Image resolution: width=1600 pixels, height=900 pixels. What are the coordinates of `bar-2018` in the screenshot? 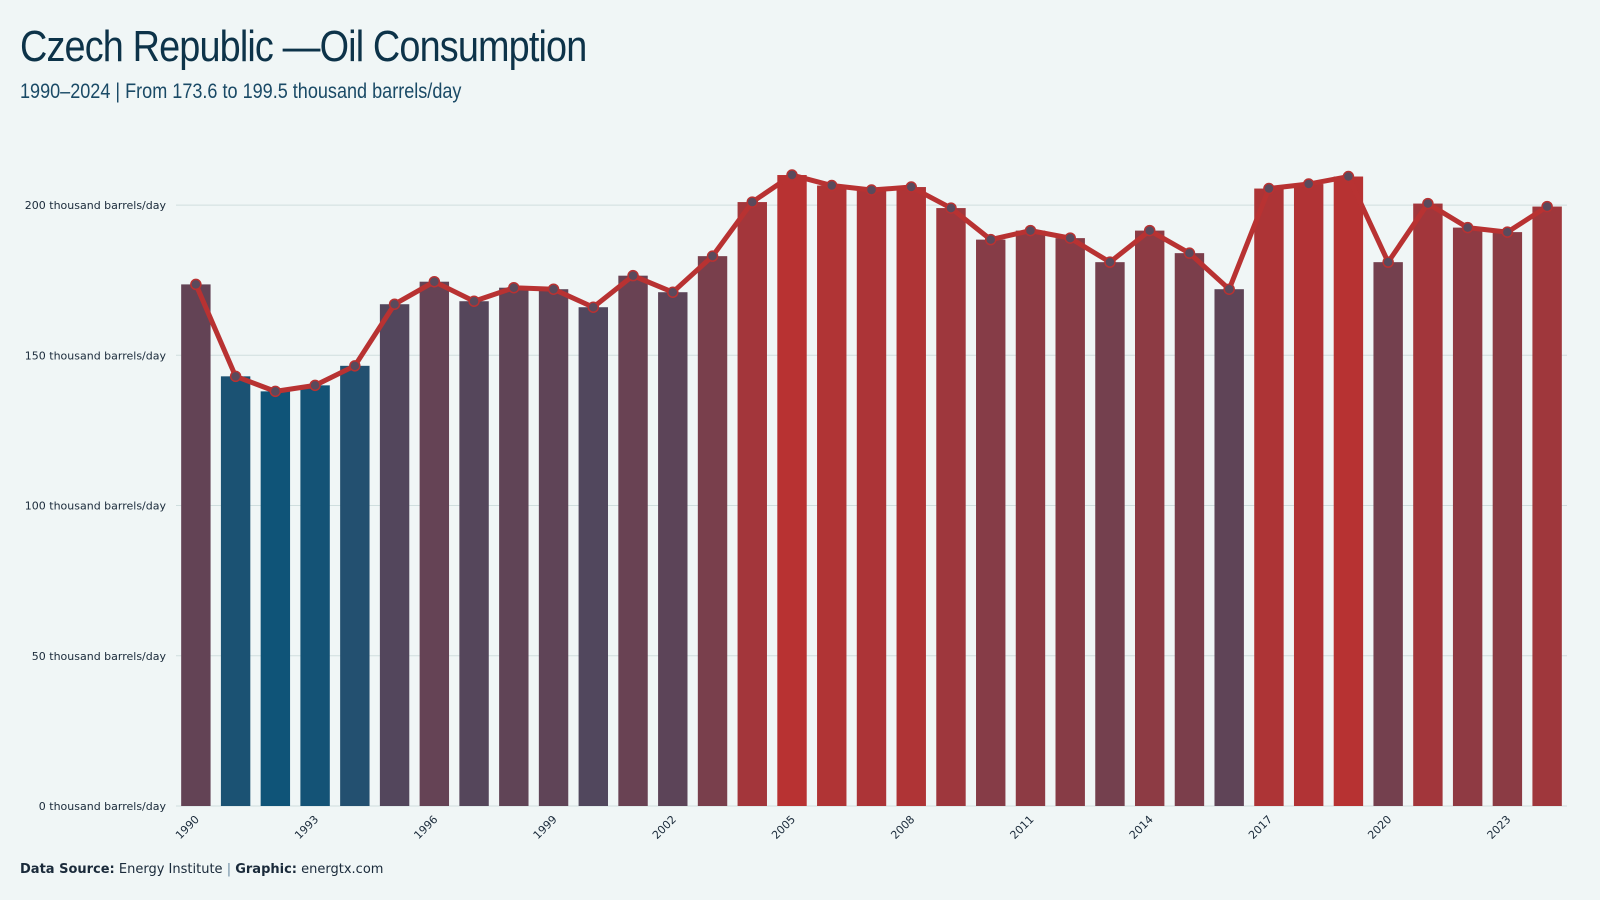 It's located at (1308, 495).